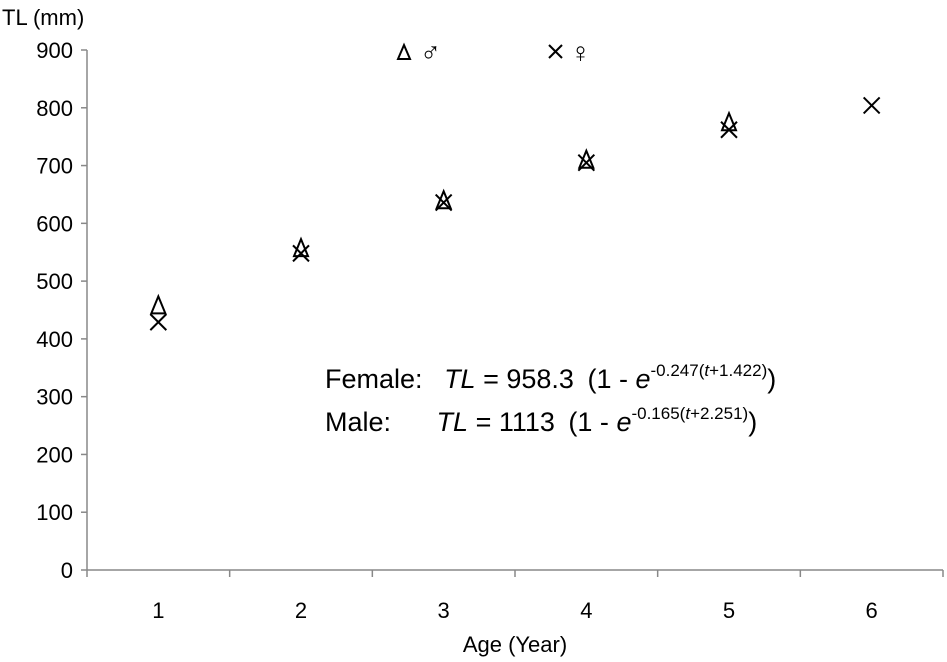 The width and height of the screenshot is (947, 662). I want to click on male-tl: TL, so click(452, 422).